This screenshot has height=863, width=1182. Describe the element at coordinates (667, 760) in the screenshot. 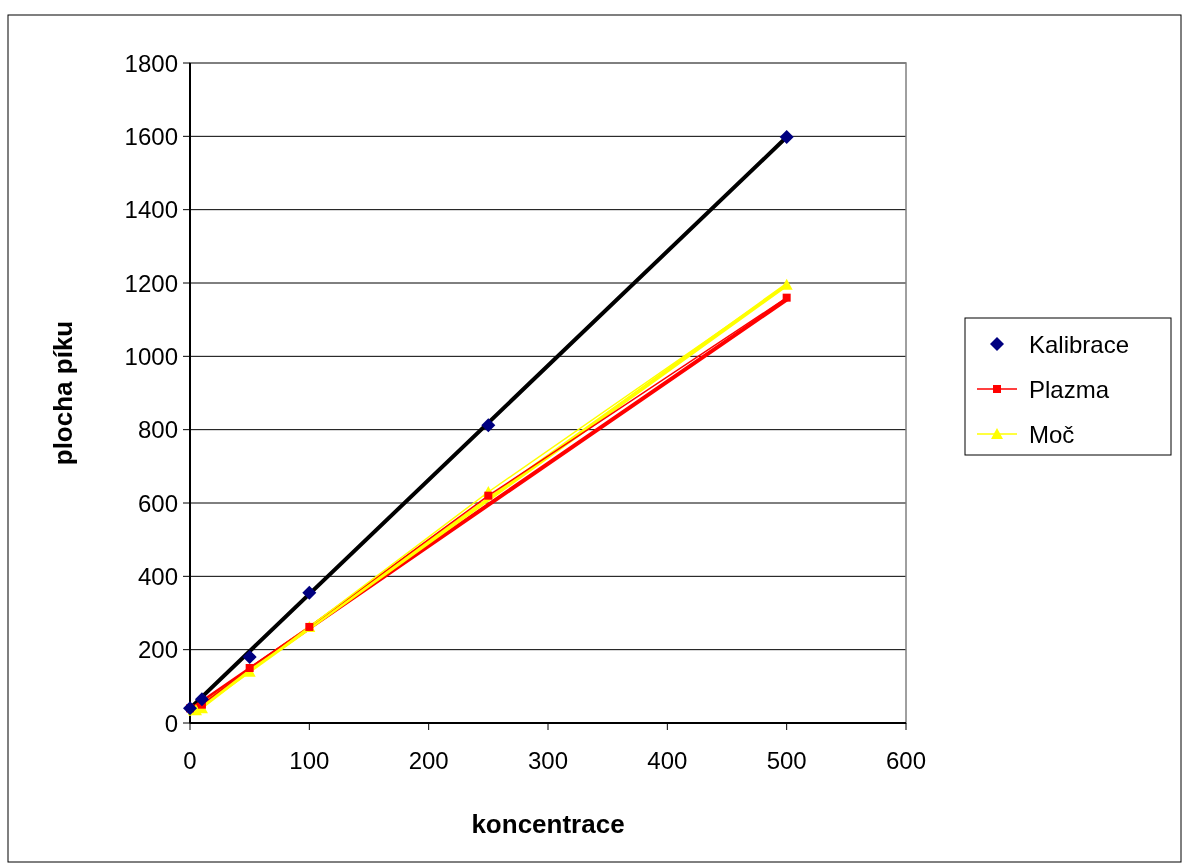

I see `x-tick-label: 400` at that location.